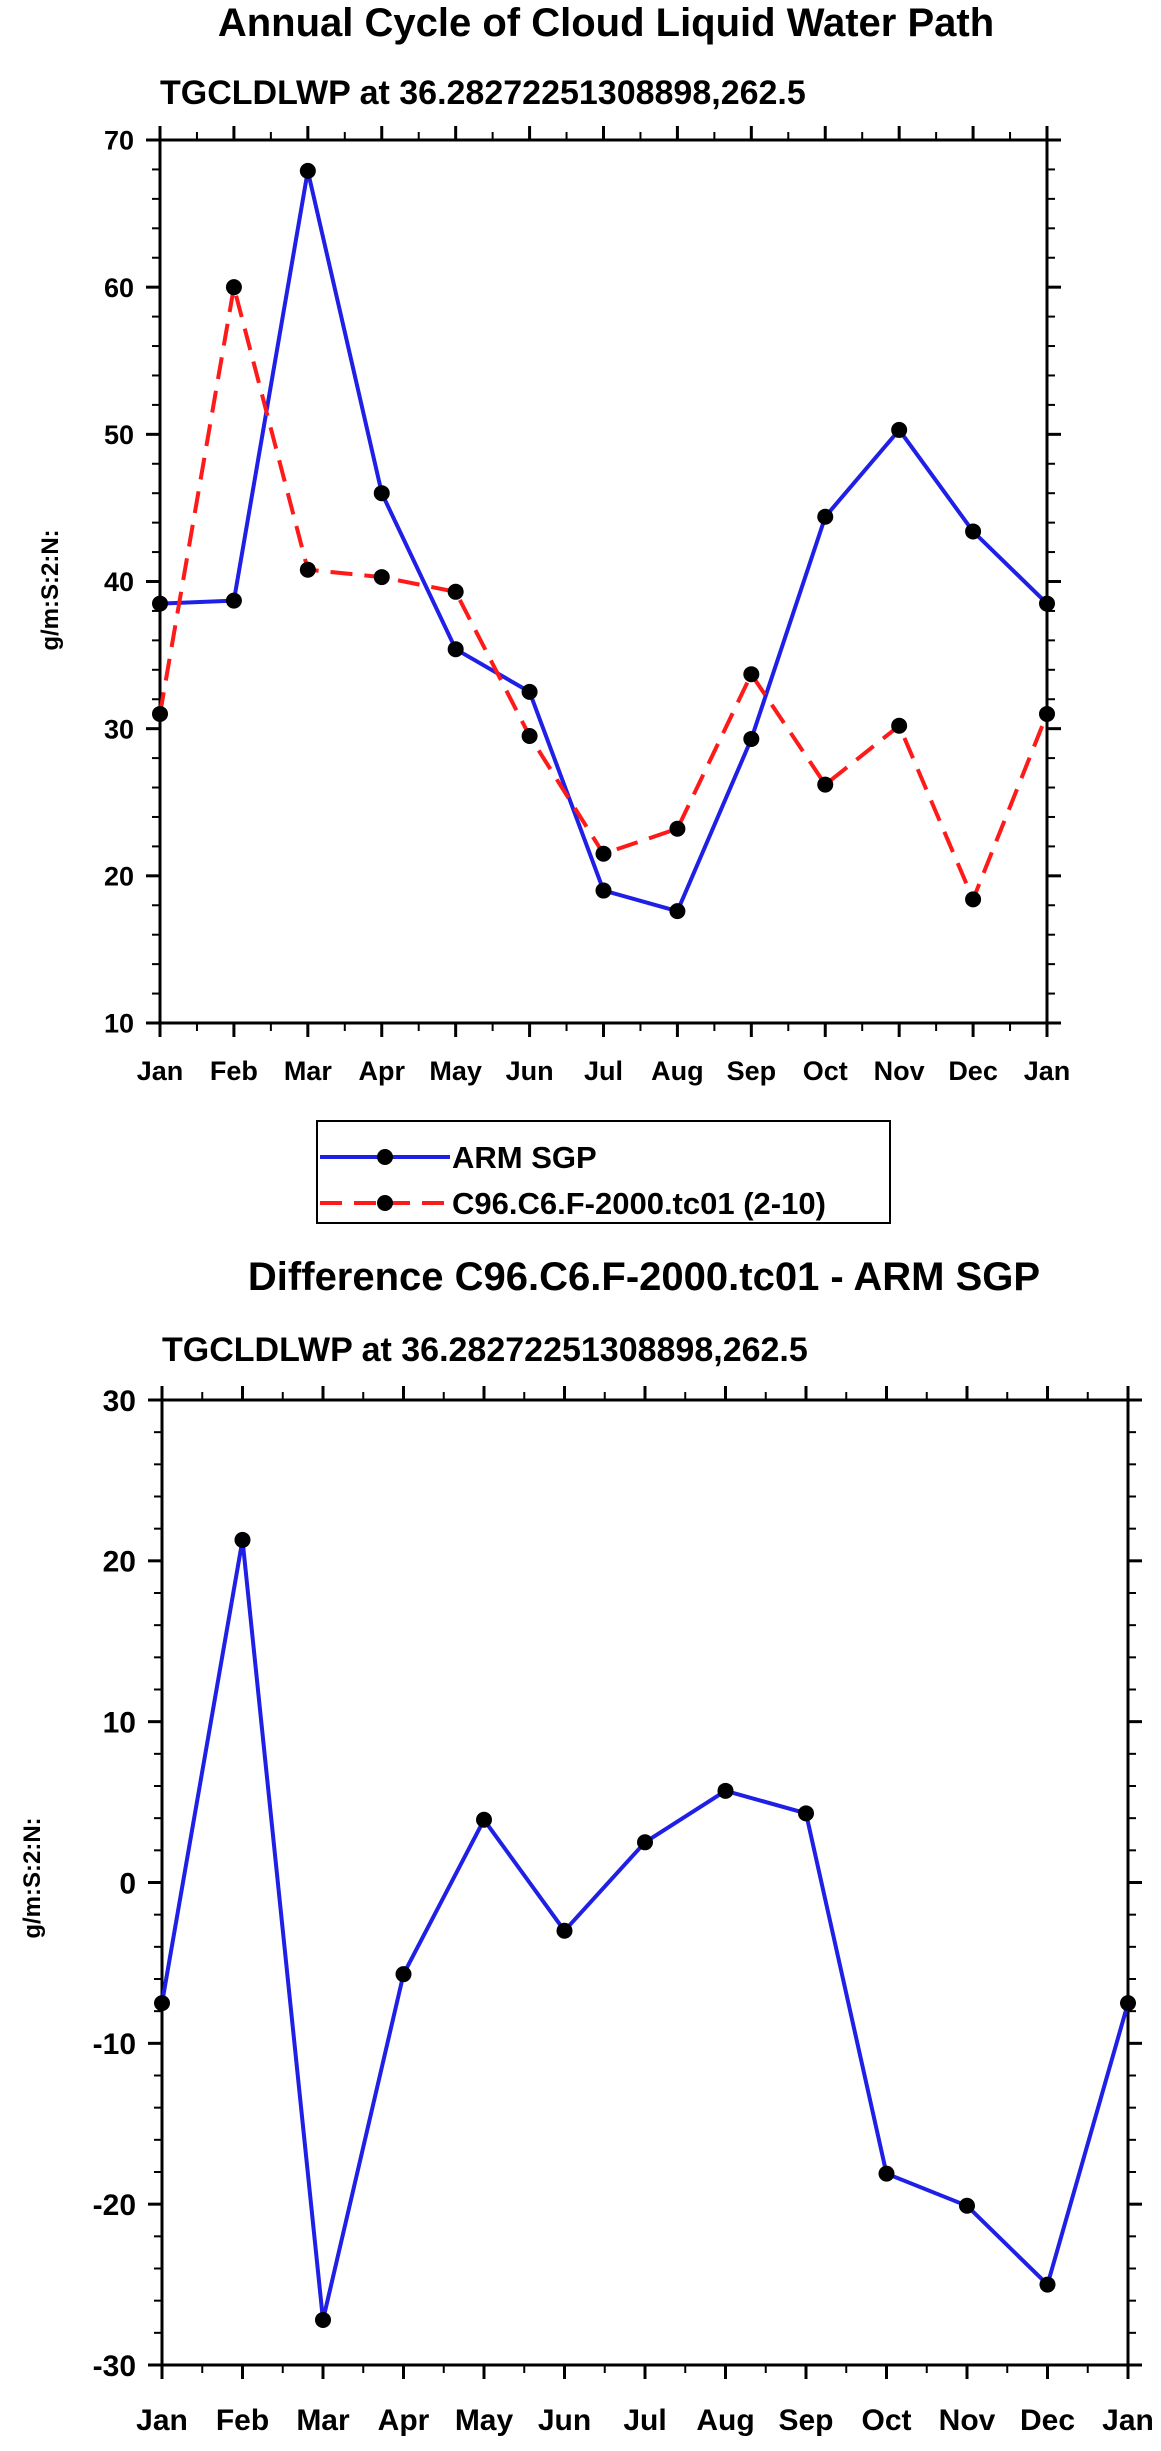  Describe the element at coordinates (114, 2205) in the screenshot. I see `y-tick-label: -20` at that location.